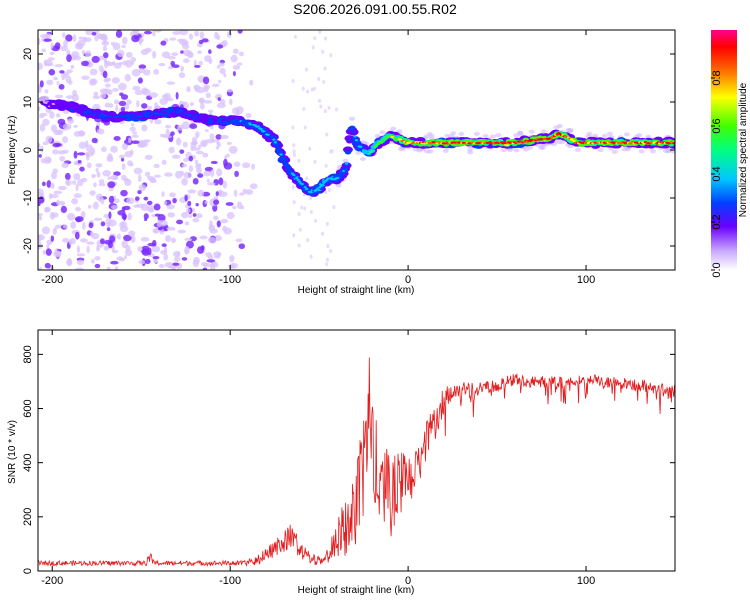 This screenshot has width=750, height=600. What do you see at coordinates (28, 517) in the screenshot?
I see `y-tick-label: 200` at bounding box center [28, 517].